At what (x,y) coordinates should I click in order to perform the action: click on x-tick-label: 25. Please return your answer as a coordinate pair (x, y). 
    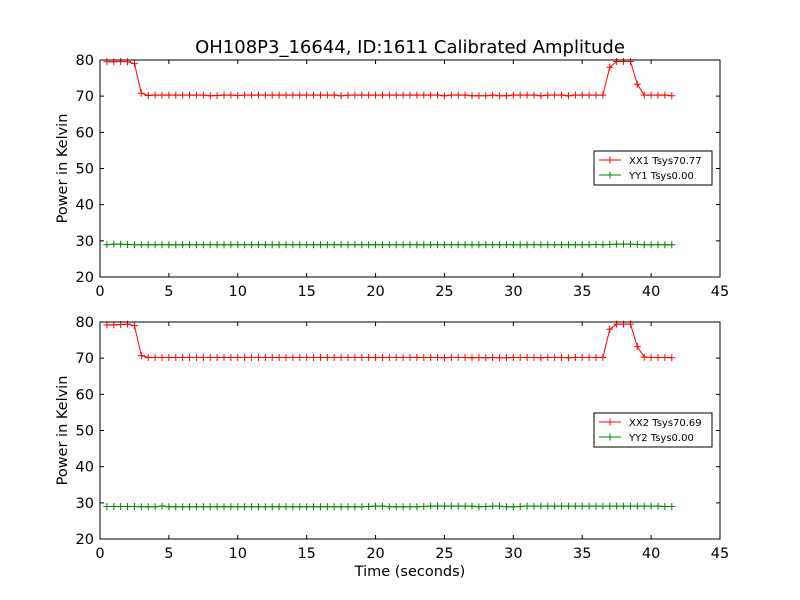
    Looking at the image, I should click on (444, 554).